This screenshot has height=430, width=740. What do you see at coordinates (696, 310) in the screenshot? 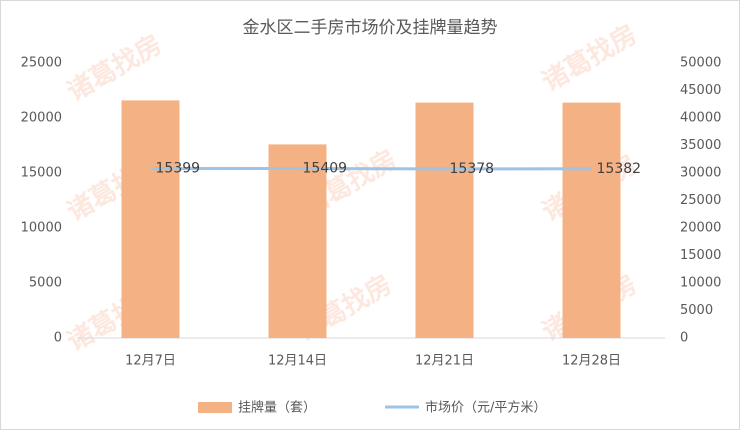
I see `y2-tick-label: 5000` at bounding box center [696, 310].